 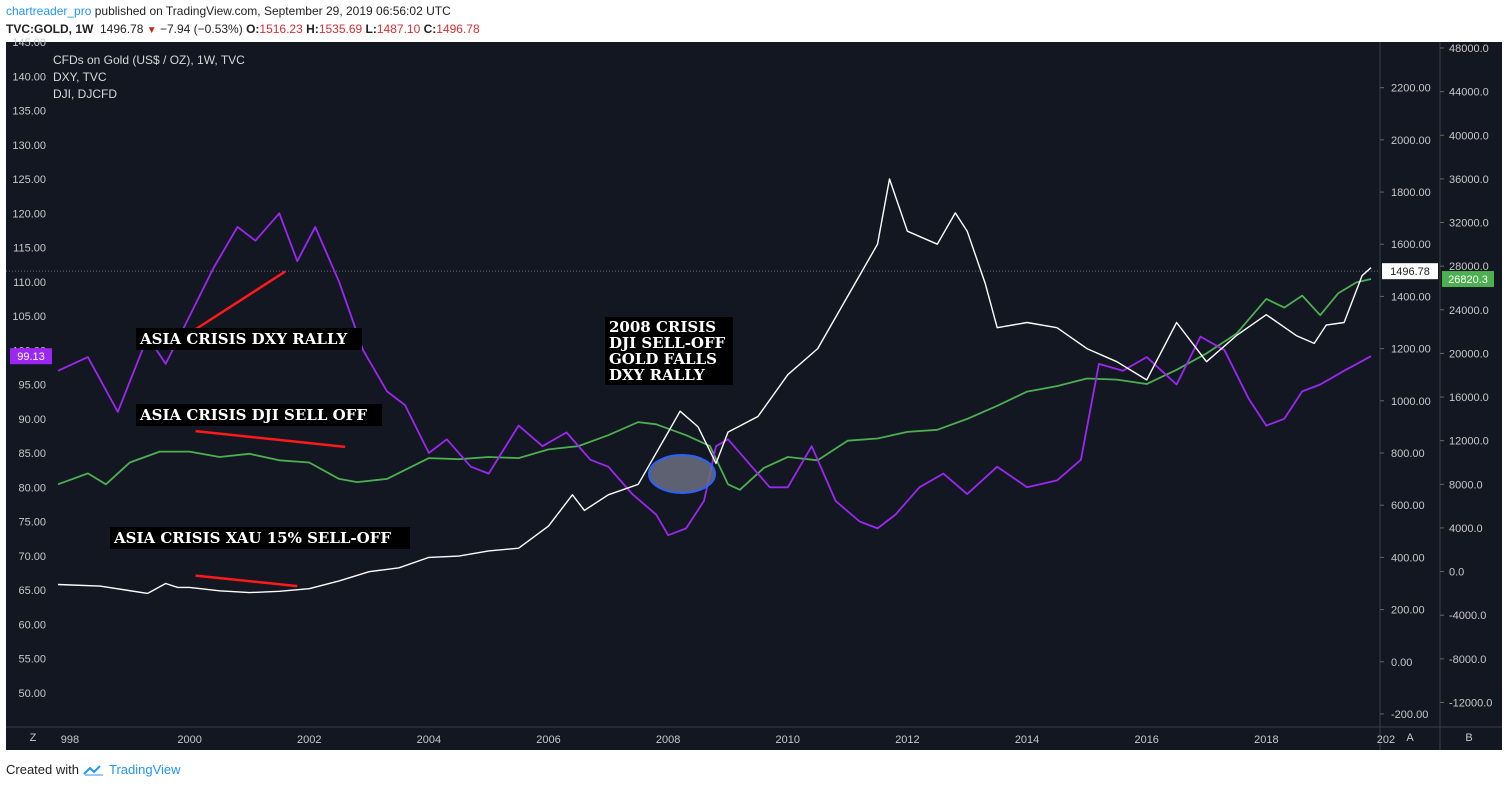 What do you see at coordinates (662, 327) in the screenshot?
I see `annotation-line: 2008 CRISIS` at bounding box center [662, 327].